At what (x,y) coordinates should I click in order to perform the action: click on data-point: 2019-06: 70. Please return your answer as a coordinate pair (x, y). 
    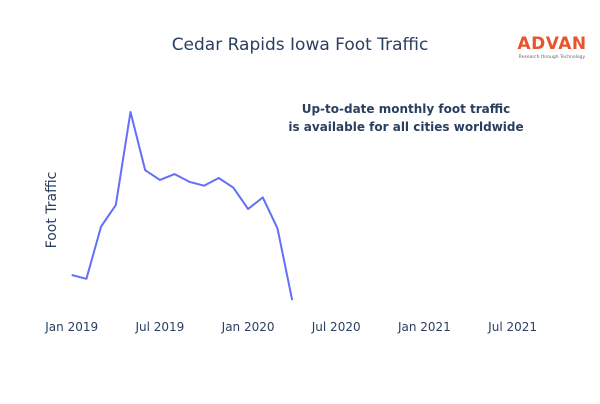
    Looking at the image, I should click on (145, 170).